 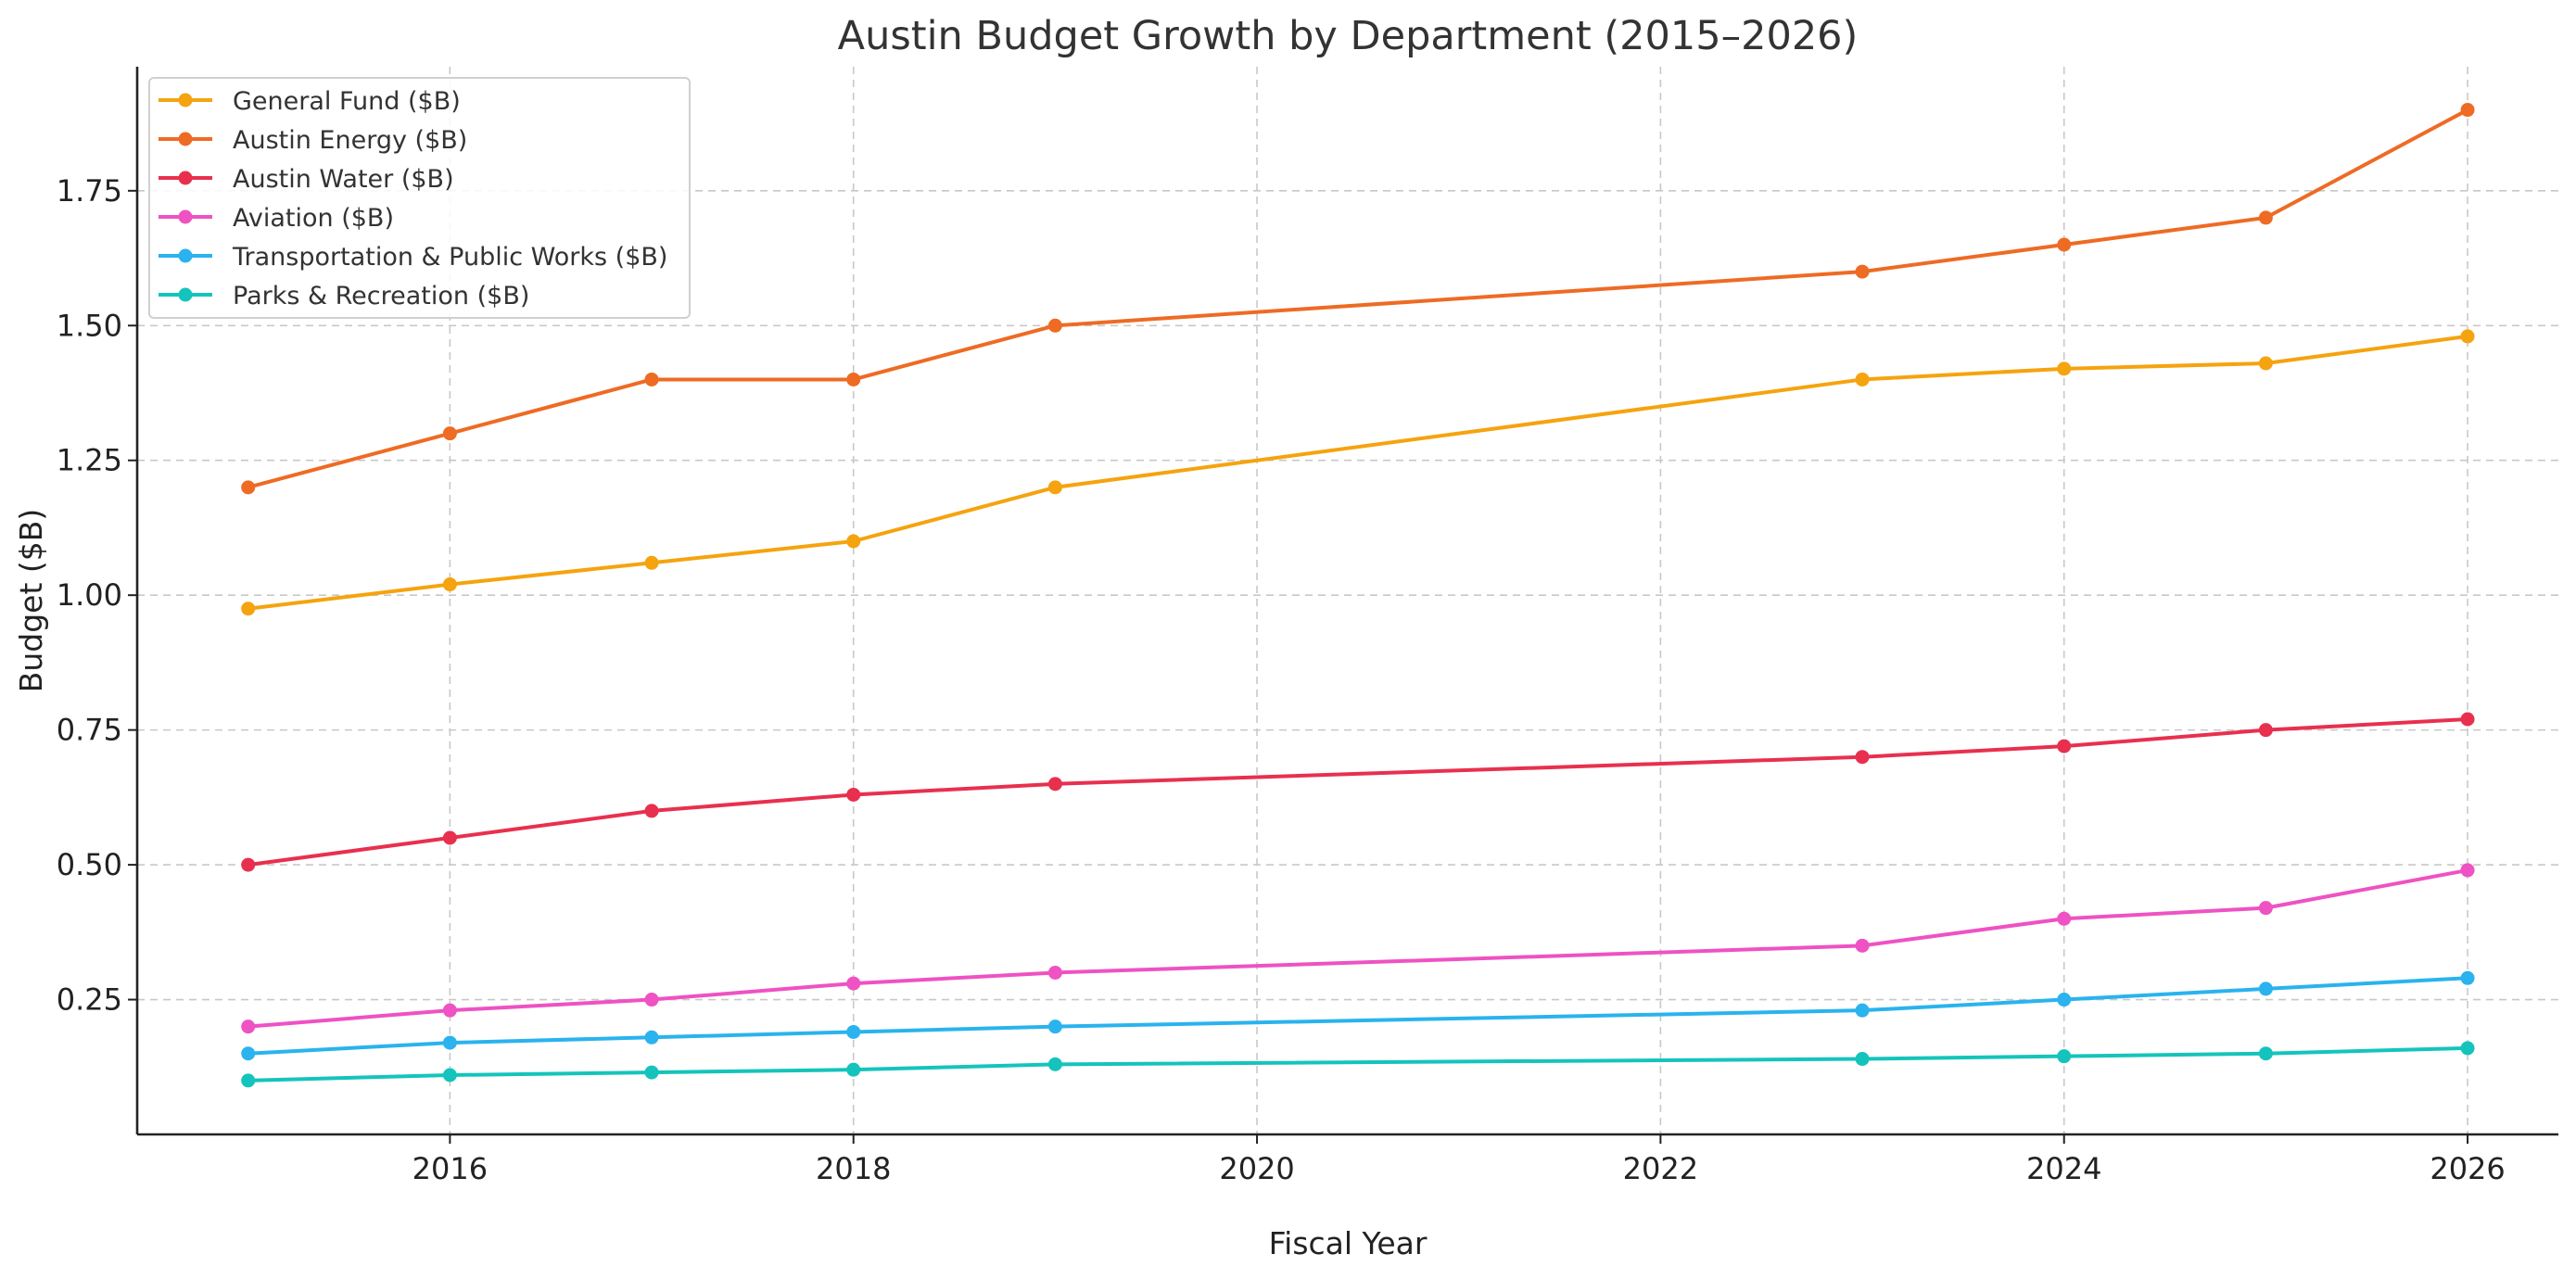 I want to click on legend-entry: Transportation & Public Works ($B), so click(x=413, y=257).